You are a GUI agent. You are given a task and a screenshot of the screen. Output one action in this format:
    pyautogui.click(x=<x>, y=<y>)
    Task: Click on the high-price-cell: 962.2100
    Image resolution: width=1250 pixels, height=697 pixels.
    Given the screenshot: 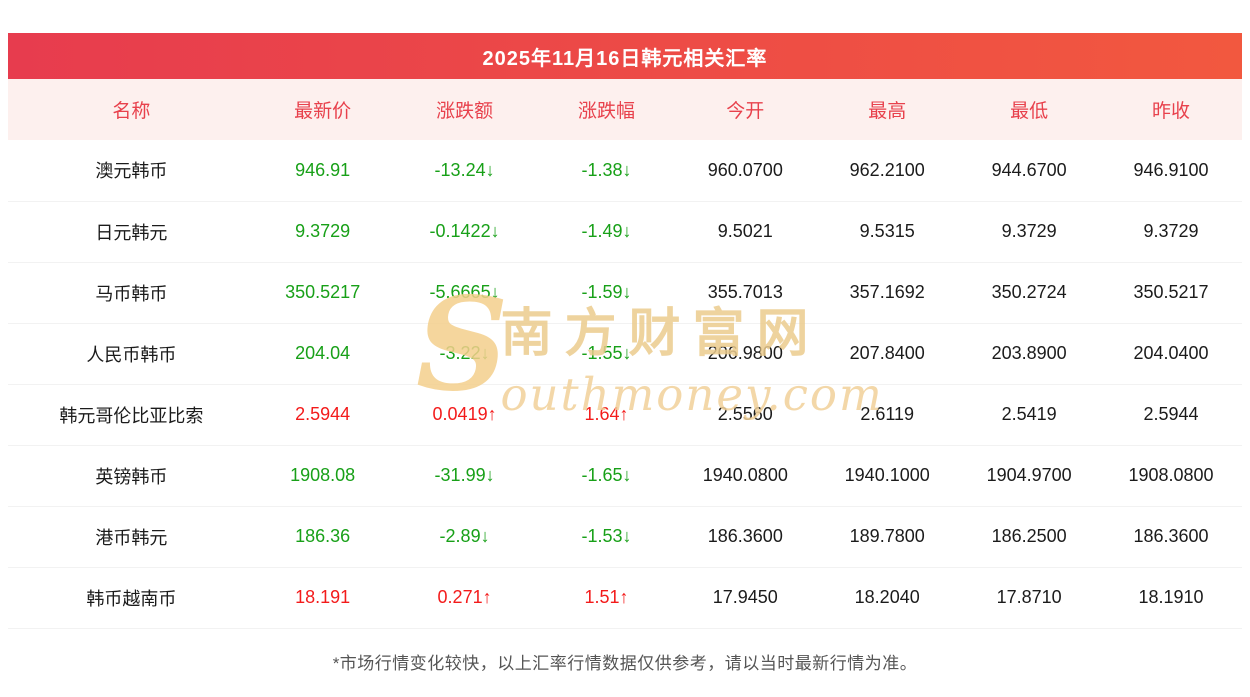 What is the action you would take?
    pyautogui.click(x=887, y=171)
    